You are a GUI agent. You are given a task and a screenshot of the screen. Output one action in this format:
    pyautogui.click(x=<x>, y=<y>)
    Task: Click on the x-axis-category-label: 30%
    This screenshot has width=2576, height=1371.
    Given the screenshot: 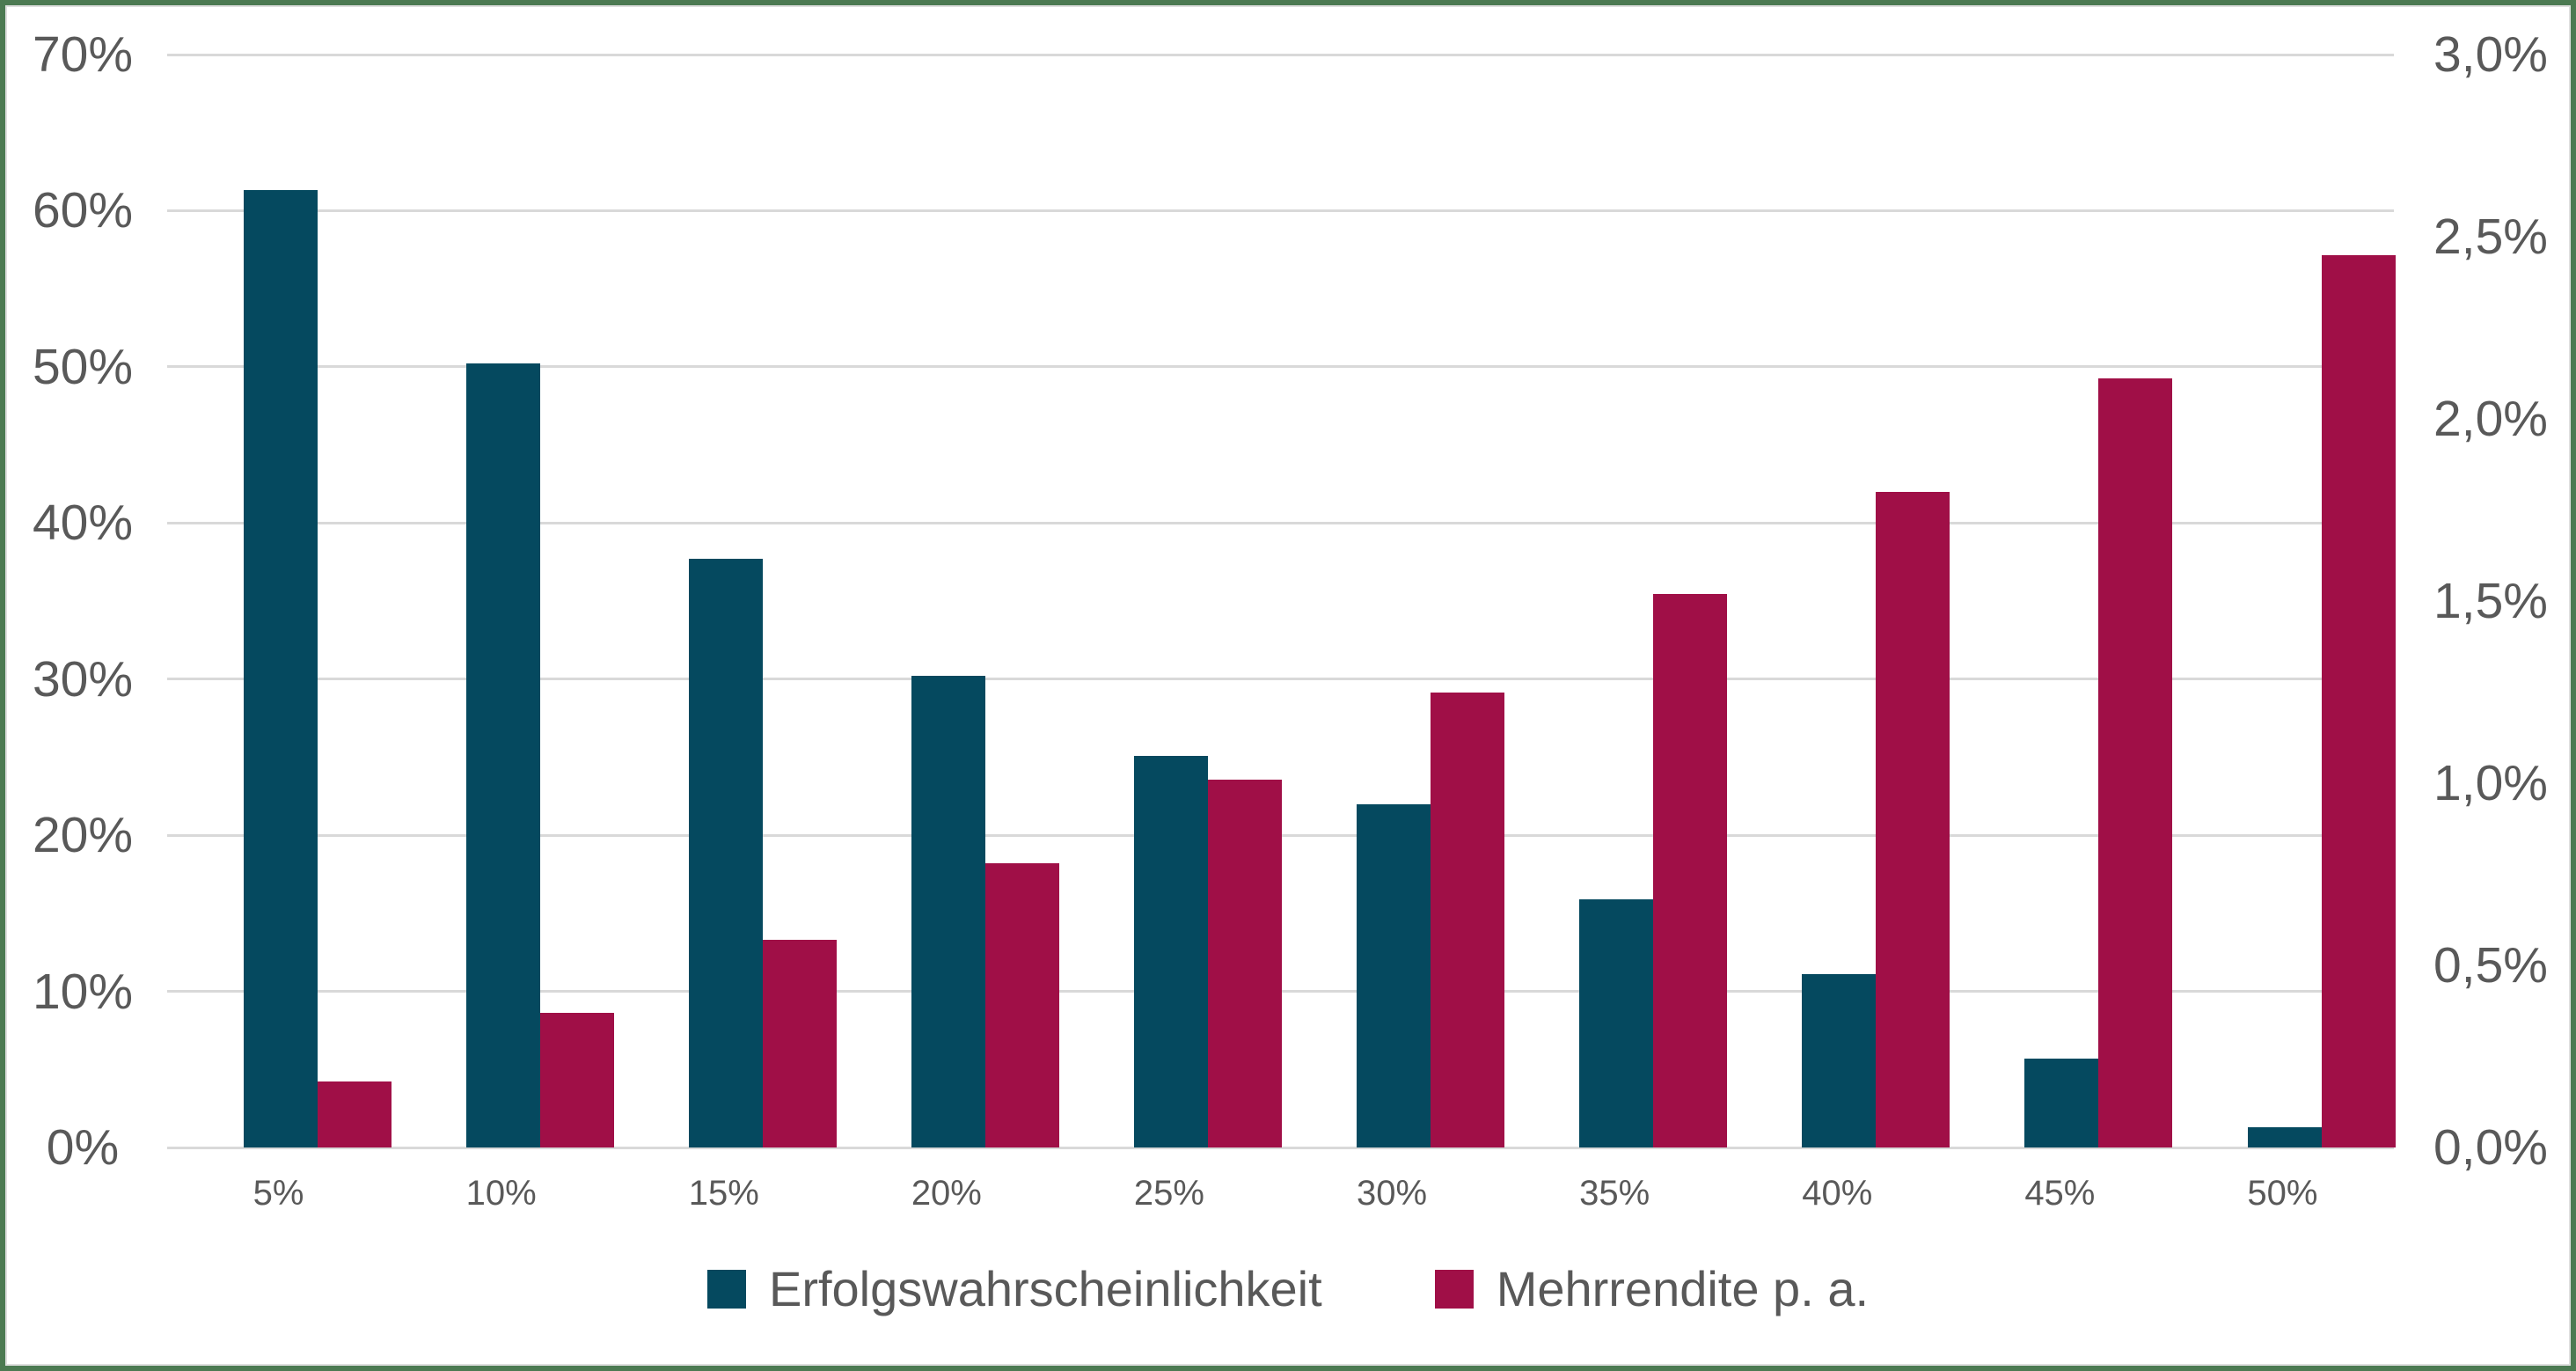 What is the action you would take?
    pyautogui.click(x=1392, y=1193)
    